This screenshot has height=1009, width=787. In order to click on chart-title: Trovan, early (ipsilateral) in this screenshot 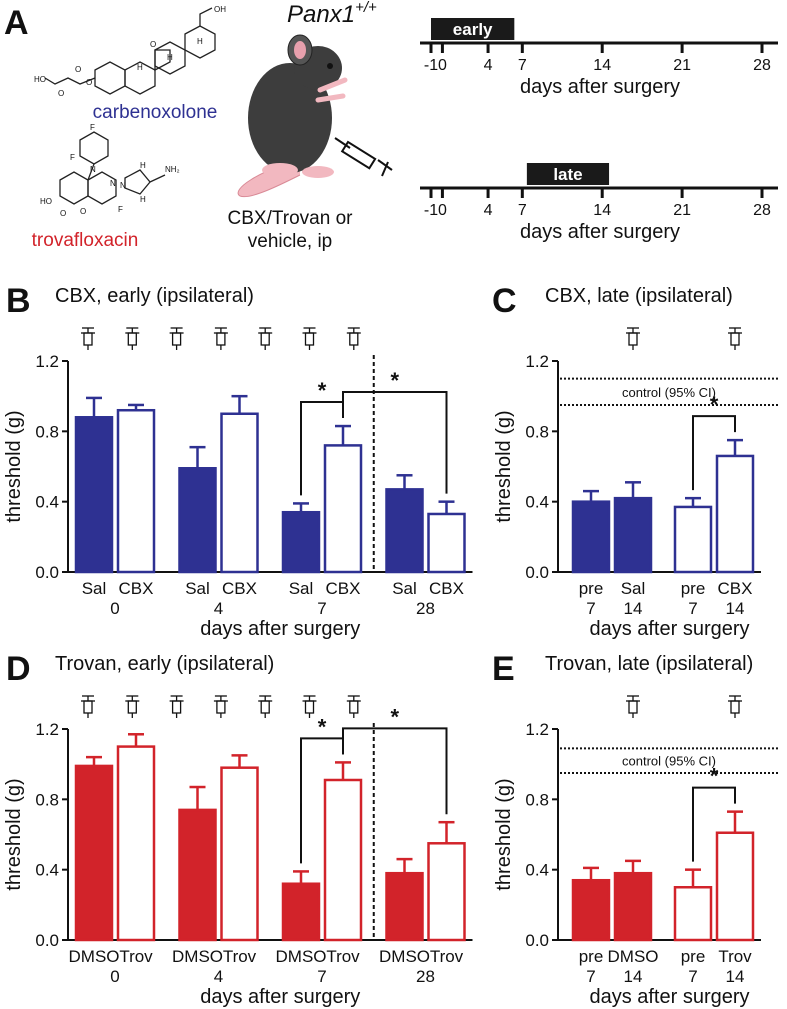, I will do `click(164, 664)`.